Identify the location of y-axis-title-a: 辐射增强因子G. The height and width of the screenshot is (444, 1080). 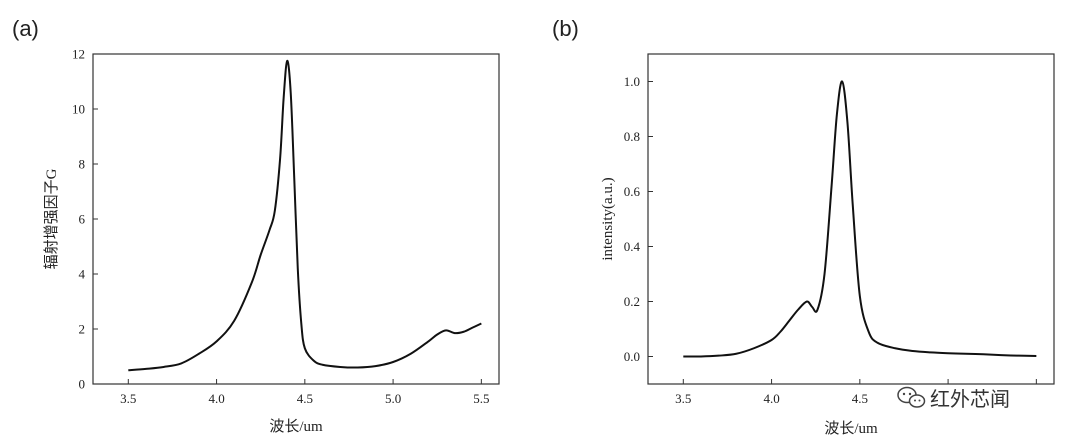
(51, 218).